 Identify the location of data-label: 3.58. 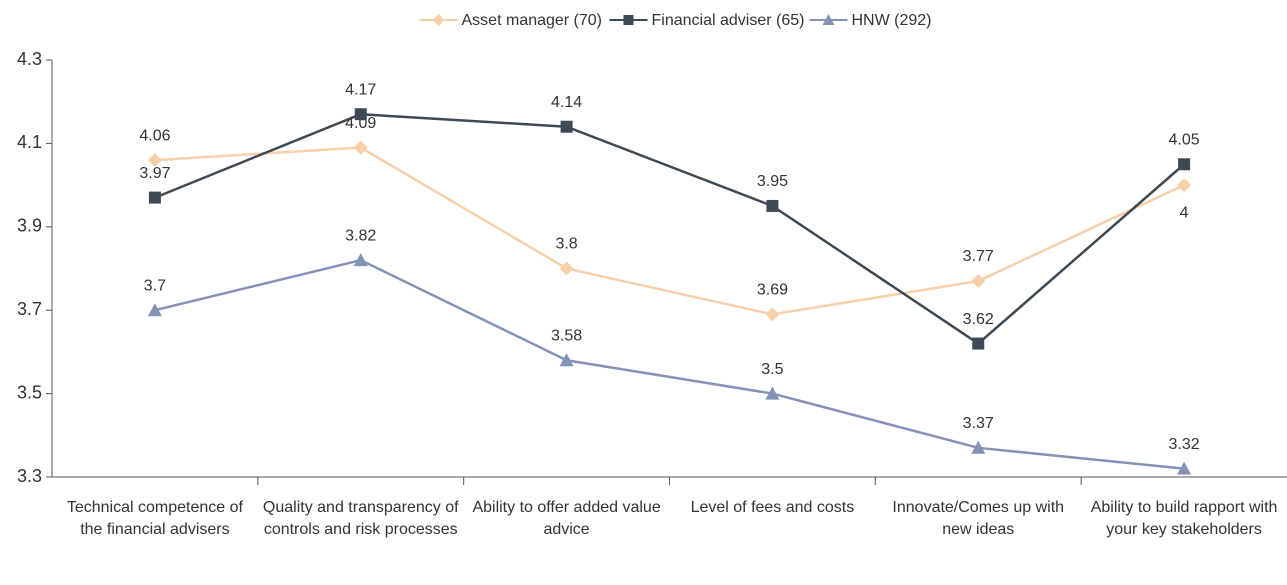
(566, 335).